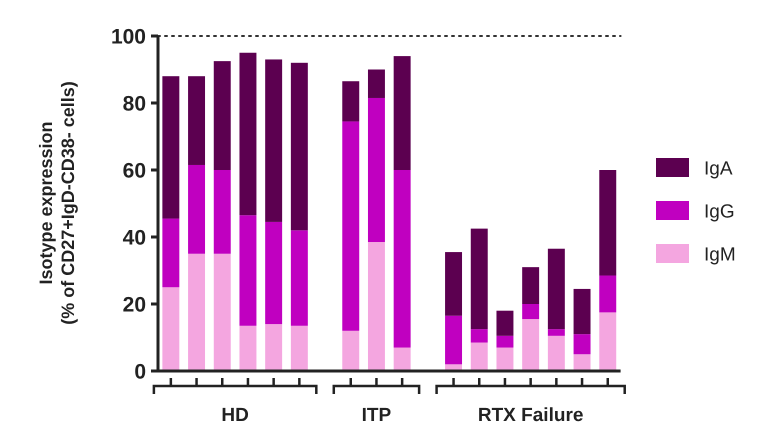  I want to click on text: ITP, so click(377, 415).